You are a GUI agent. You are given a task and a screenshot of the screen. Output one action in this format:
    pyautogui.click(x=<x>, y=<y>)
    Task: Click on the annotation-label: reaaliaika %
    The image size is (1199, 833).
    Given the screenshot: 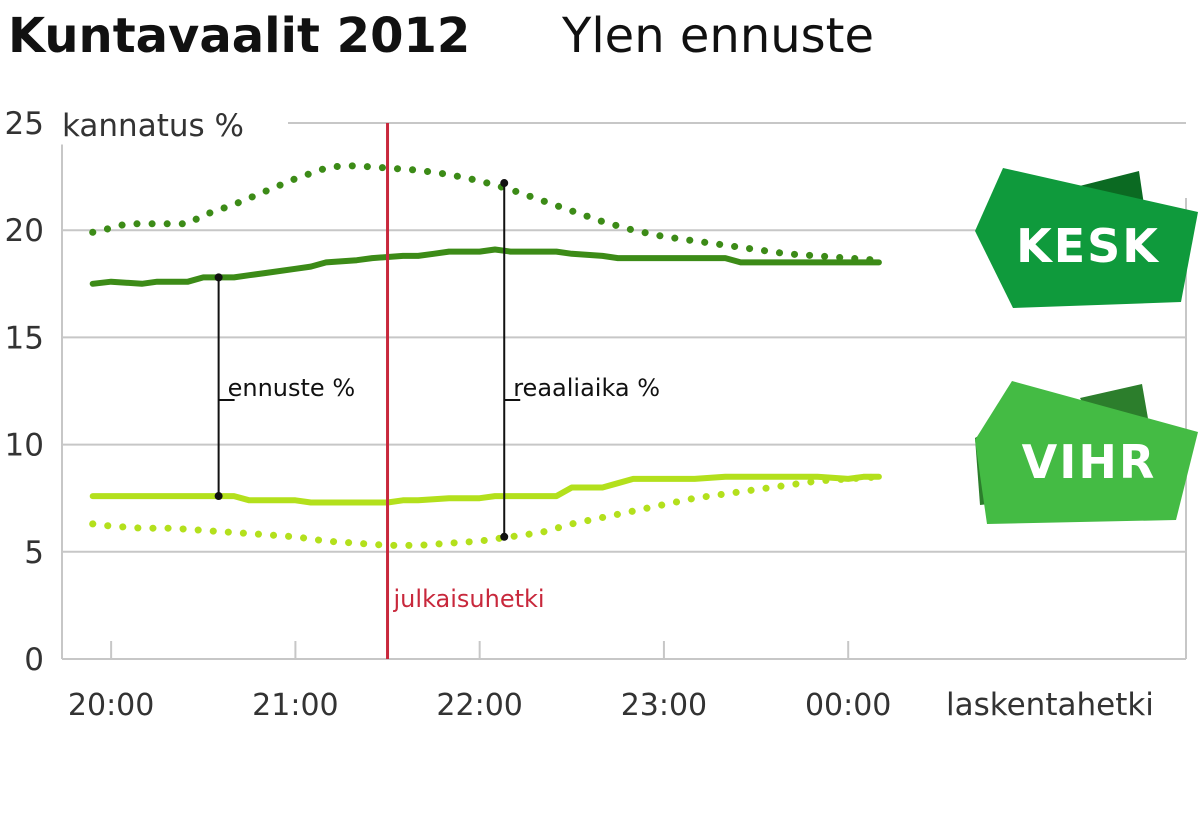 What is the action you would take?
    pyautogui.click(x=586, y=388)
    